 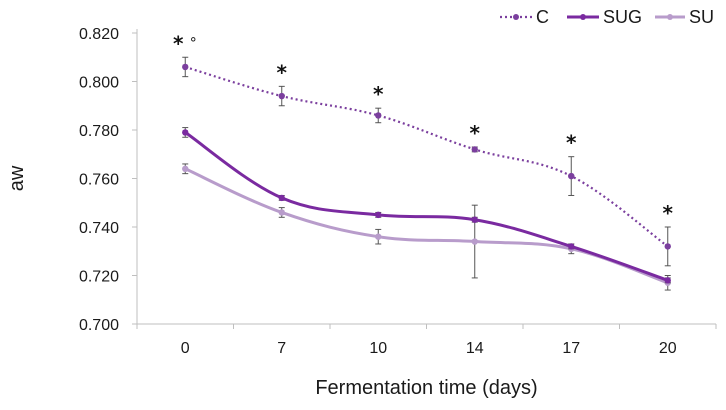 I want to click on y-tick-label: 0.700, so click(x=99, y=325).